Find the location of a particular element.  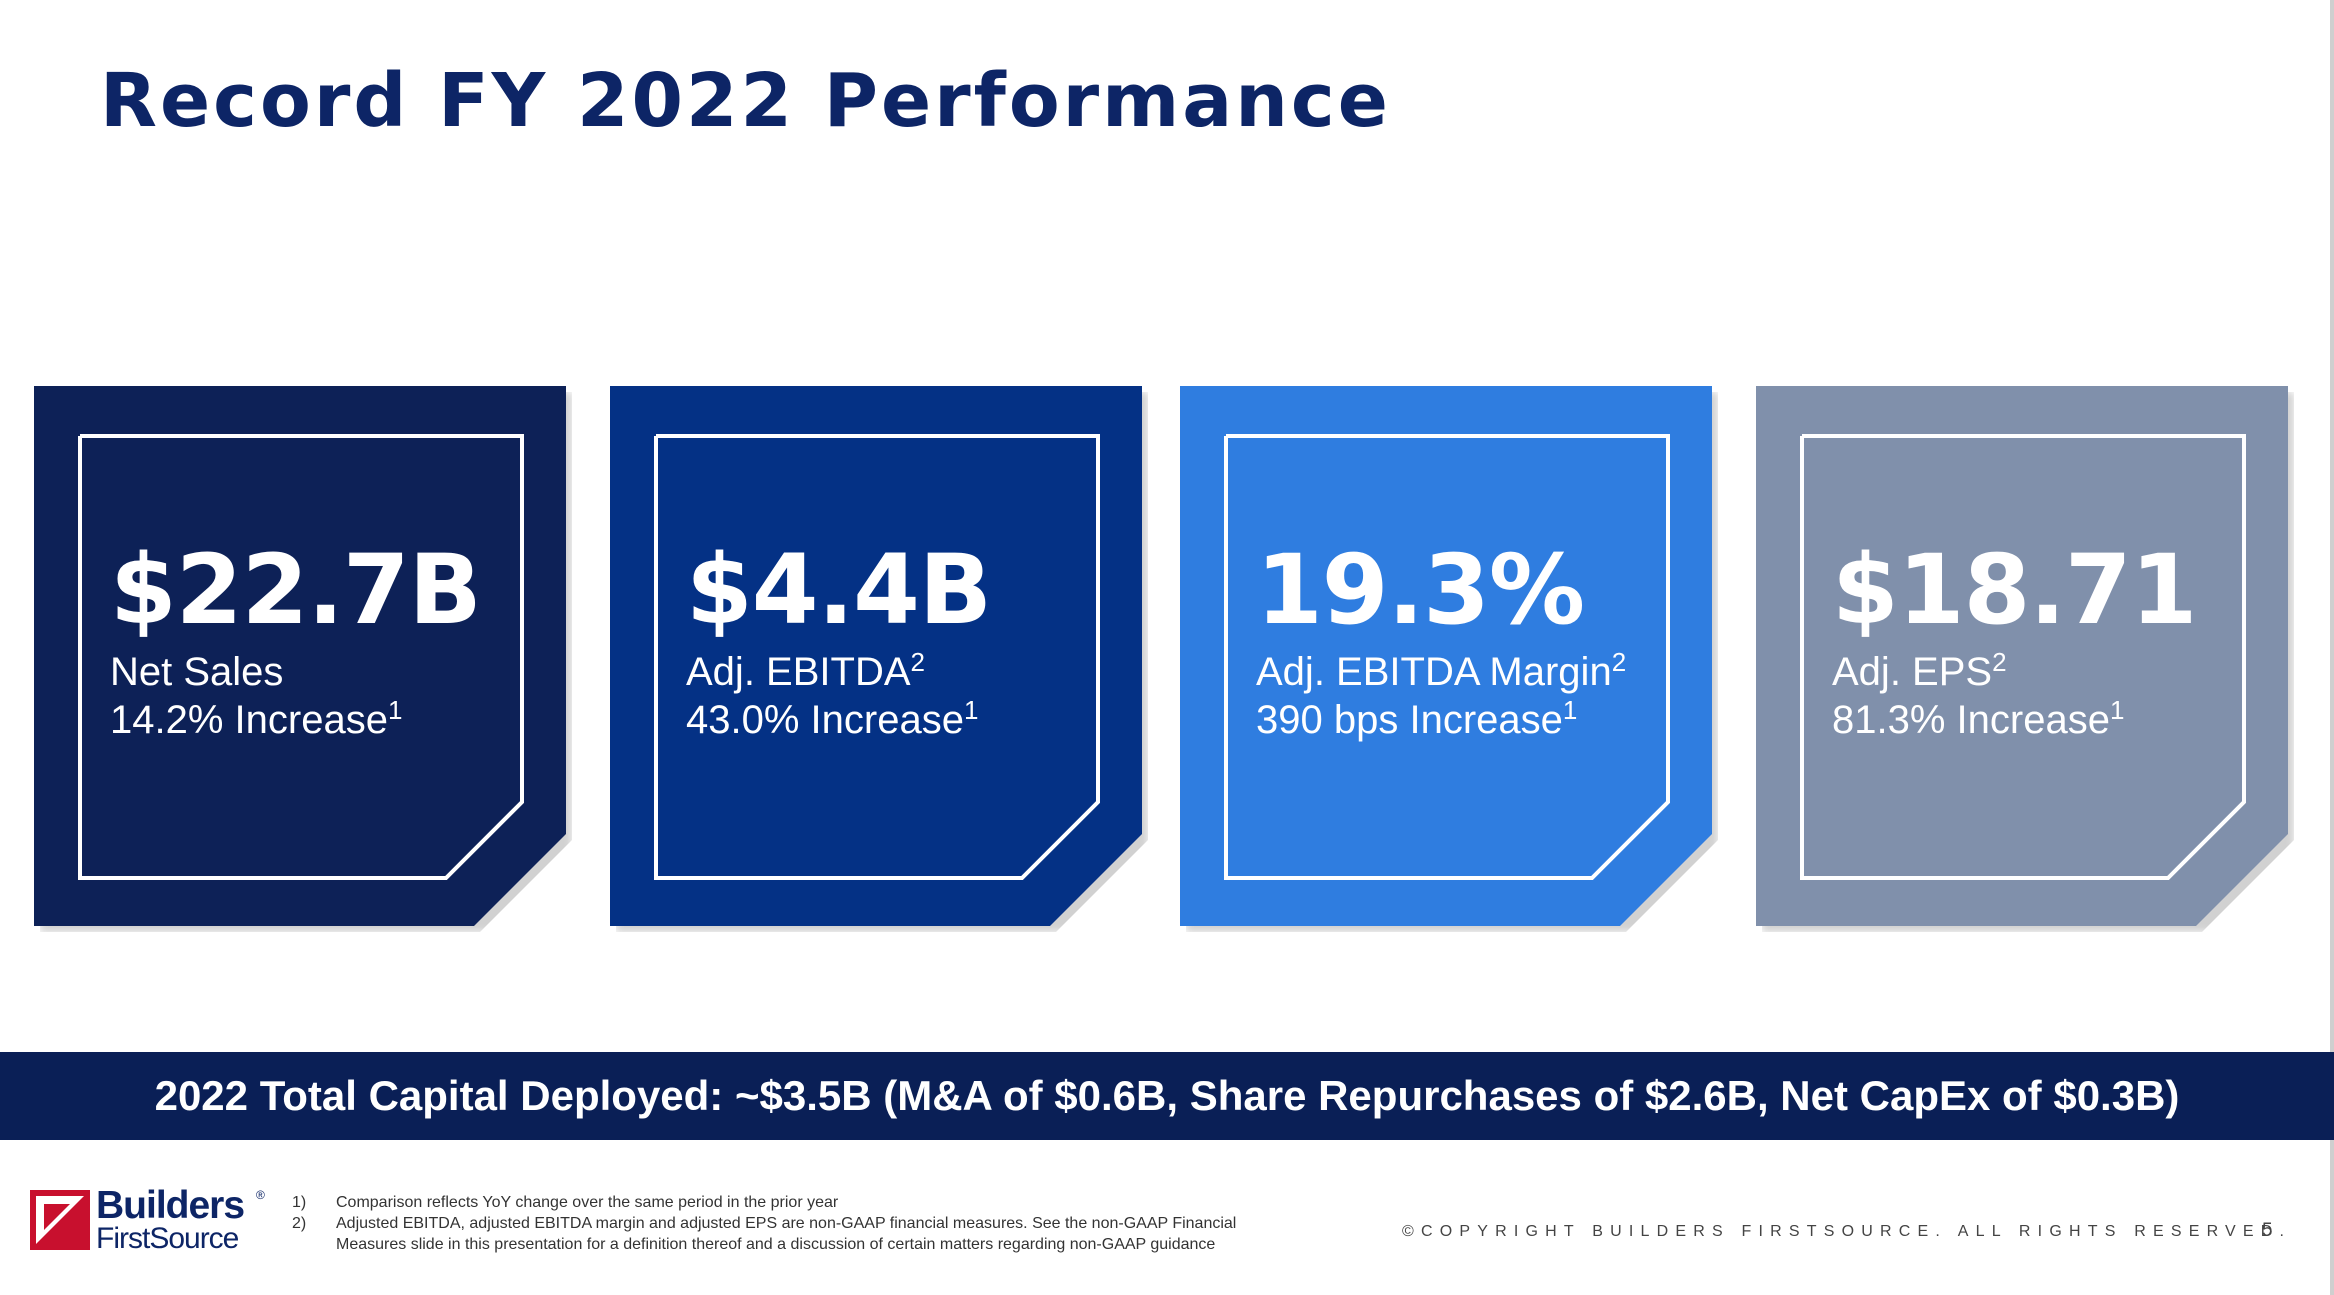

kpi-change-text: 14.2% Increase is located at coordinates (249, 720).